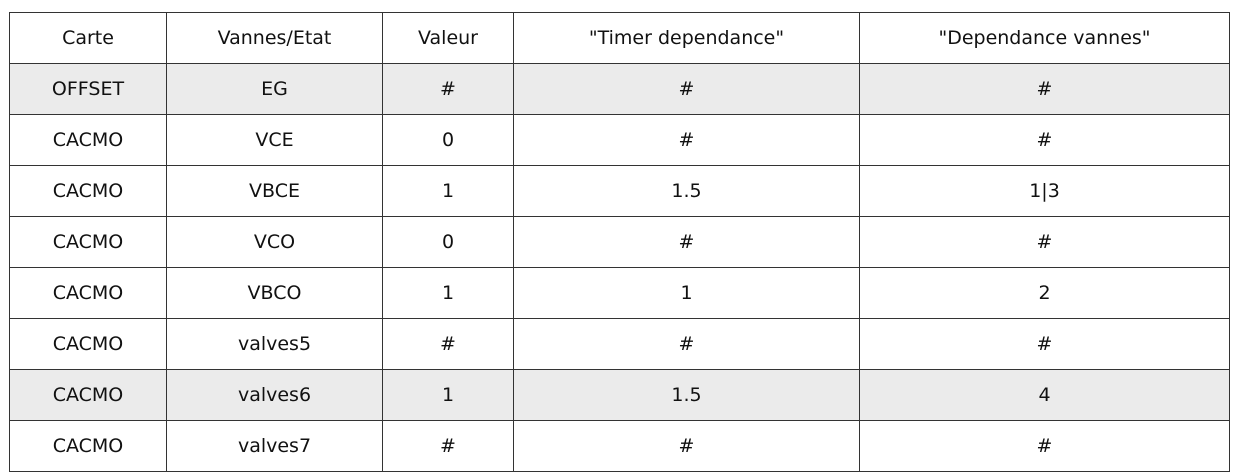 The width and height of the screenshot is (1237, 472). Describe the element at coordinates (1044, 293) in the screenshot. I see `cell-dependance-vannes: 2` at that location.